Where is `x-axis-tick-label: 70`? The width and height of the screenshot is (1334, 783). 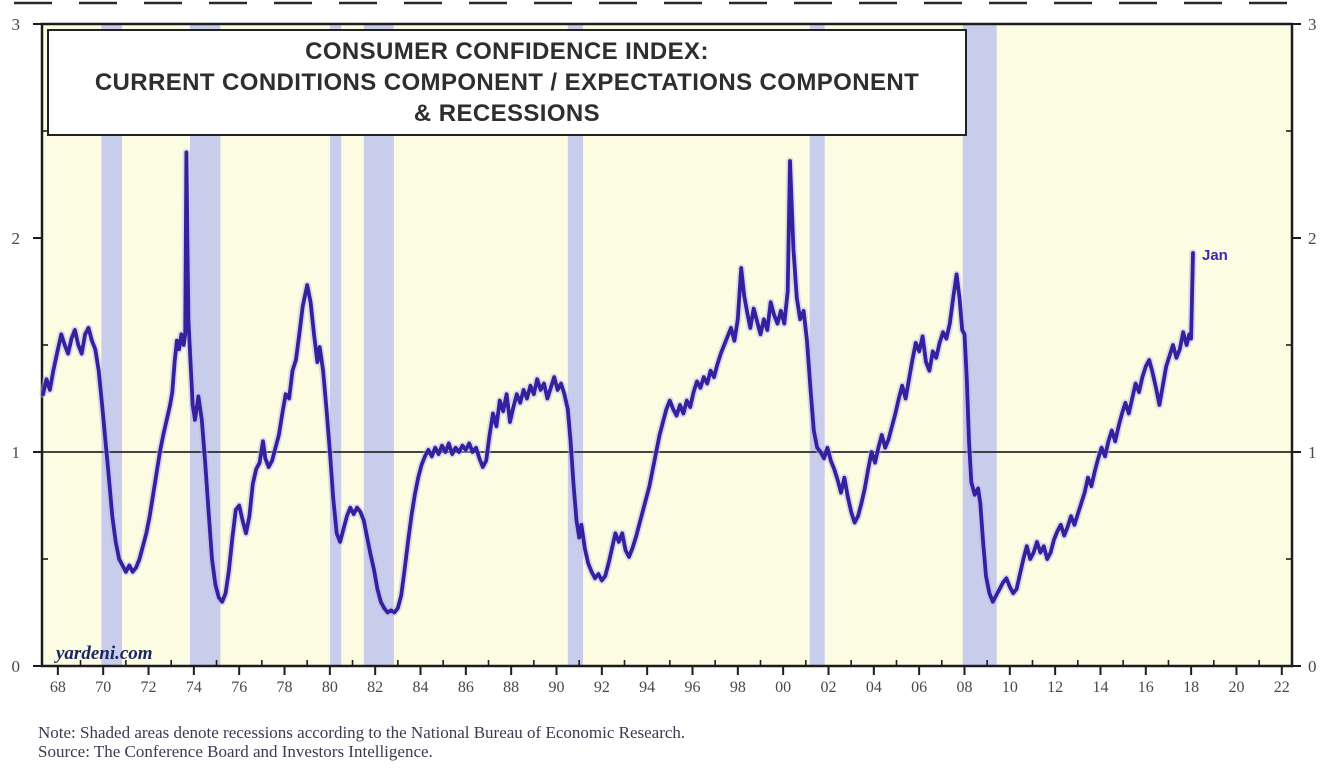 x-axis-tick-label: 70 is located at coordinates (103, 687).